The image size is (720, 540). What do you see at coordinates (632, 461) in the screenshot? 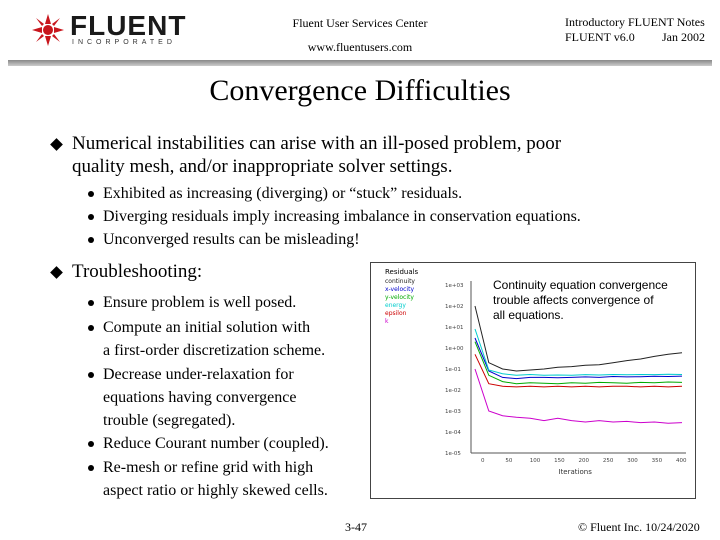
I see `x-tick-label: 300` at bounding box center [632, 461].